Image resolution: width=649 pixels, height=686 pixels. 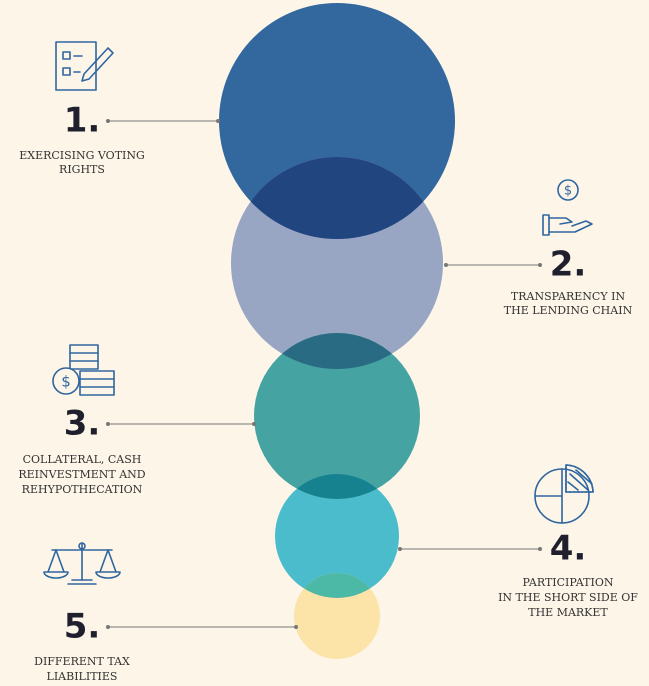 What do you see at coordinates (82, 169) in the screenshot?
I see `item-label: RIGHTS` at bounding box center [82, 169].